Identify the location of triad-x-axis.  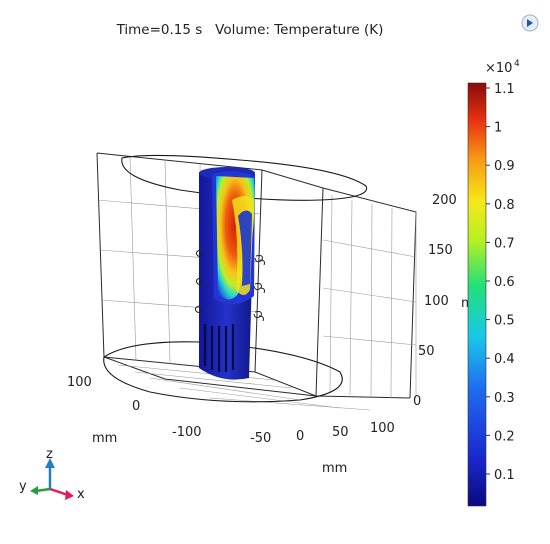
(59, 492).